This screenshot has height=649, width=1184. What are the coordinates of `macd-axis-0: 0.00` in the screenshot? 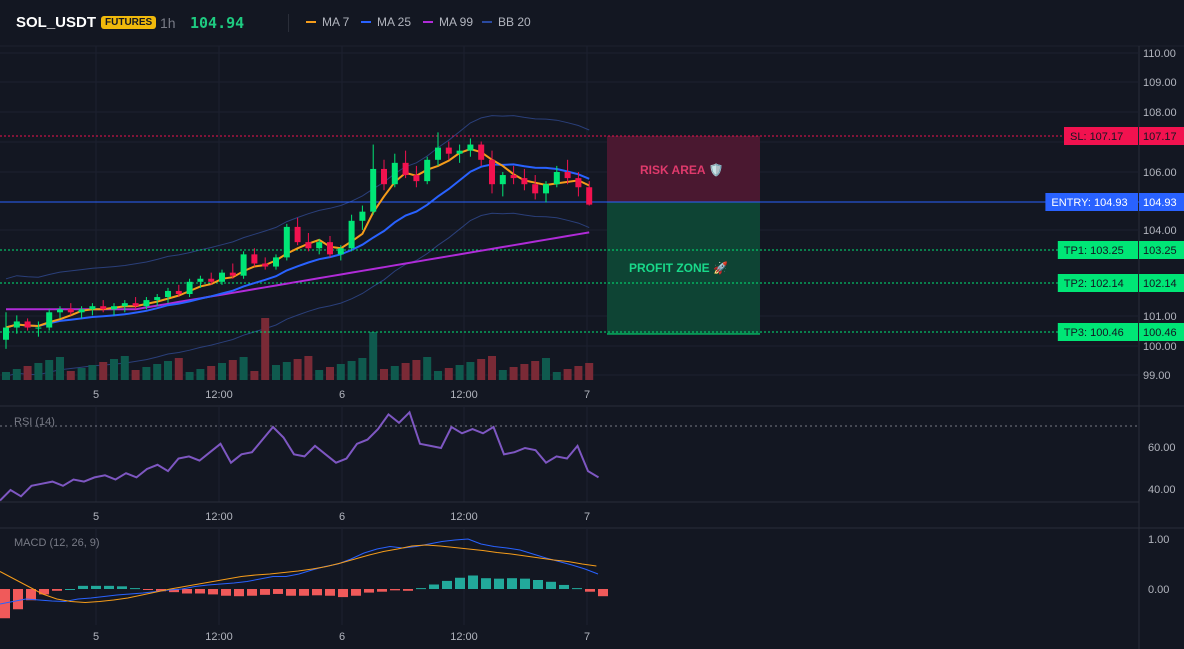 It's located at (1158, 590).